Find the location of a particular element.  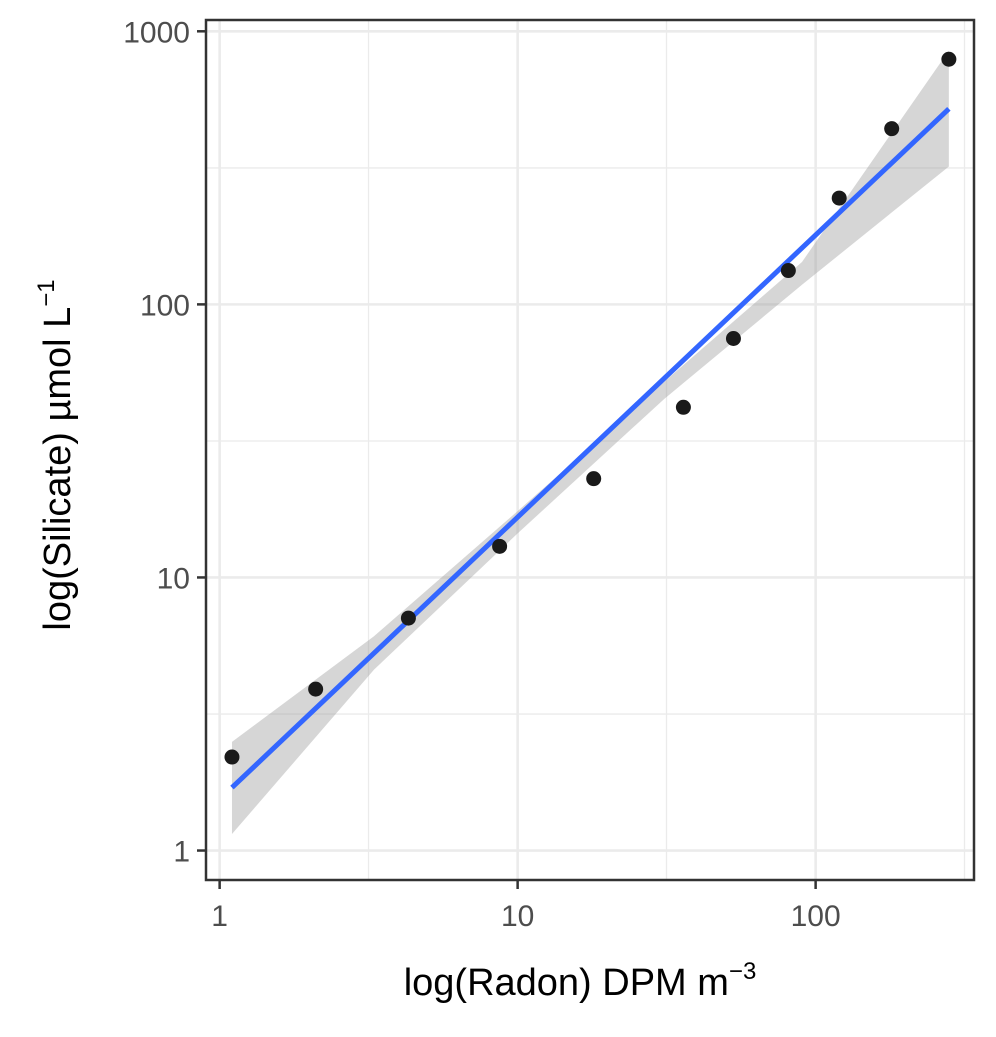

x-axis-title: log(Radon) DPM m−3 is located at coordinates (580, 981).